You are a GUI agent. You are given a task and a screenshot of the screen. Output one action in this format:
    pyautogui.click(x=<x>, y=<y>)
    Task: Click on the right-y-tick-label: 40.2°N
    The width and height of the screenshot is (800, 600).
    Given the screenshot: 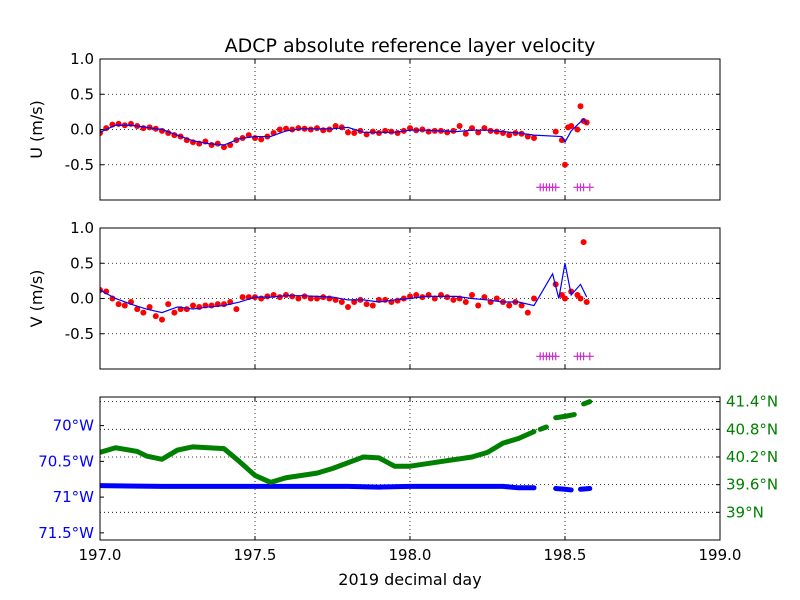 What is the action you would take?
    pyautogui.click(x=752, y=457)
    